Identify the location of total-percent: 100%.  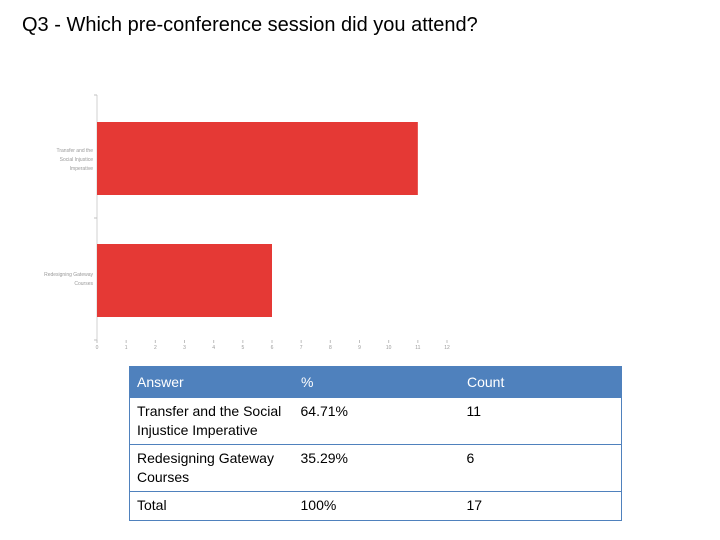
(376, 506).